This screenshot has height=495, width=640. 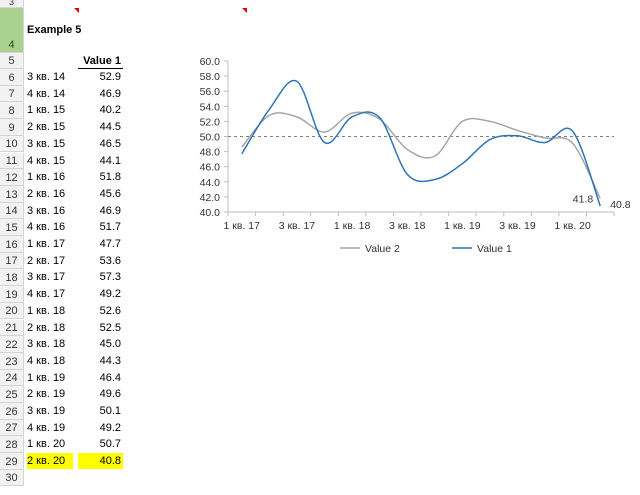 What do you see at coordinates (110, 110) in the screenshot?
I see `value-cell: 40.2` at bounding box center [110, 110].